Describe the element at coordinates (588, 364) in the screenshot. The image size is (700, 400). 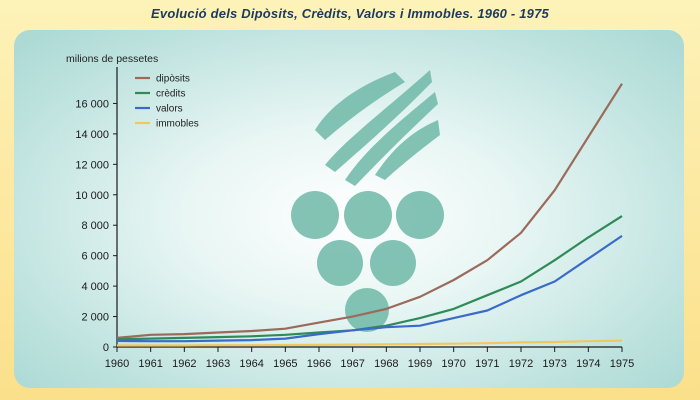
I see `x-tick-label: 1974` at that location.